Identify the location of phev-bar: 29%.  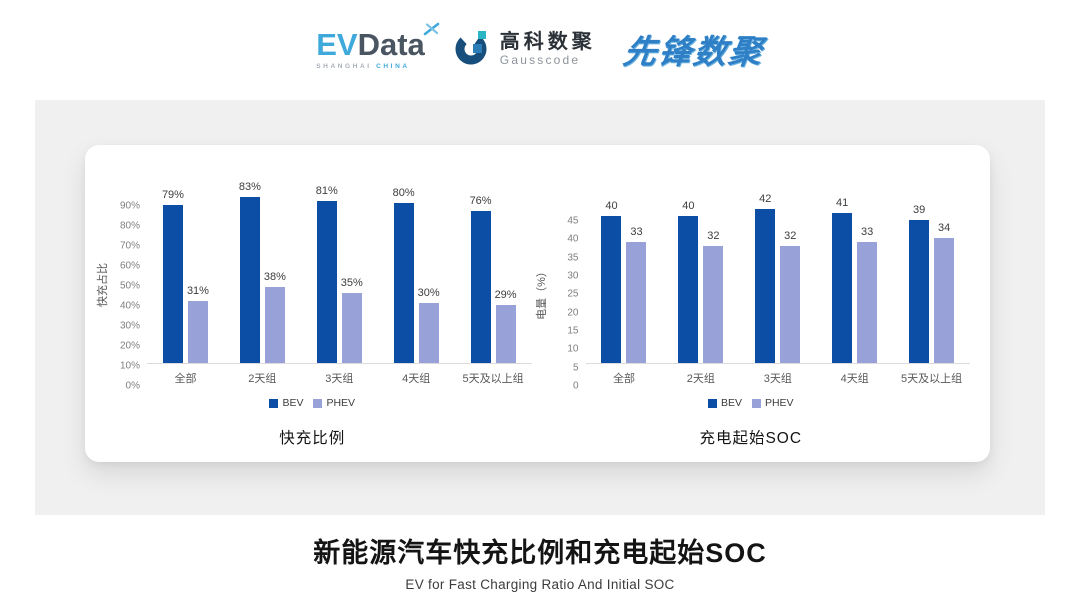
(506, 326).